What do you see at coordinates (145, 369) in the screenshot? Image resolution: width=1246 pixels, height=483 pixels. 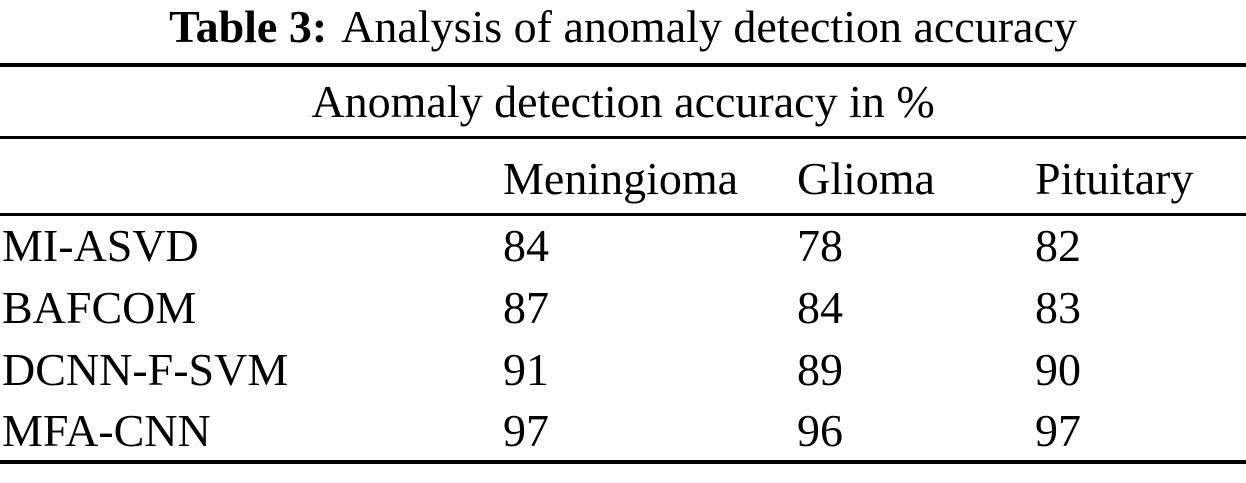 I see `method-name: DCNN-F-SVM` at bounding box center [145, 369].